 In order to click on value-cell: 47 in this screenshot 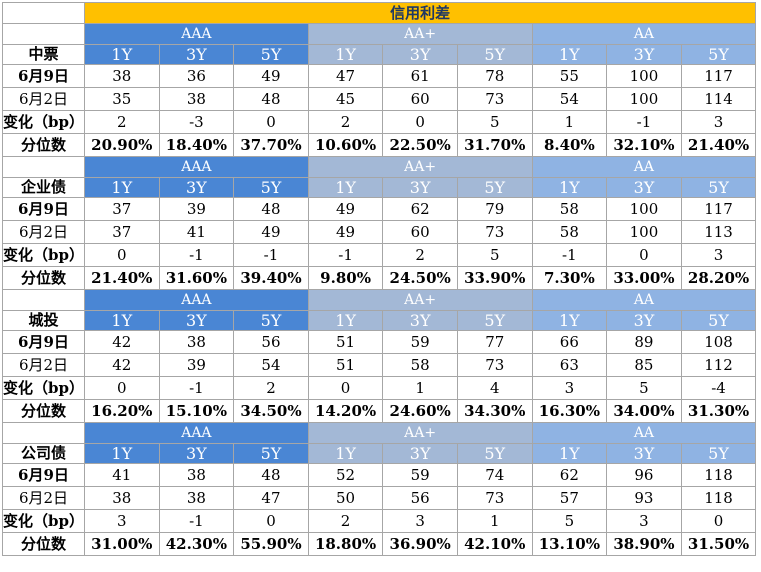, I will do `click(271, 498)`.